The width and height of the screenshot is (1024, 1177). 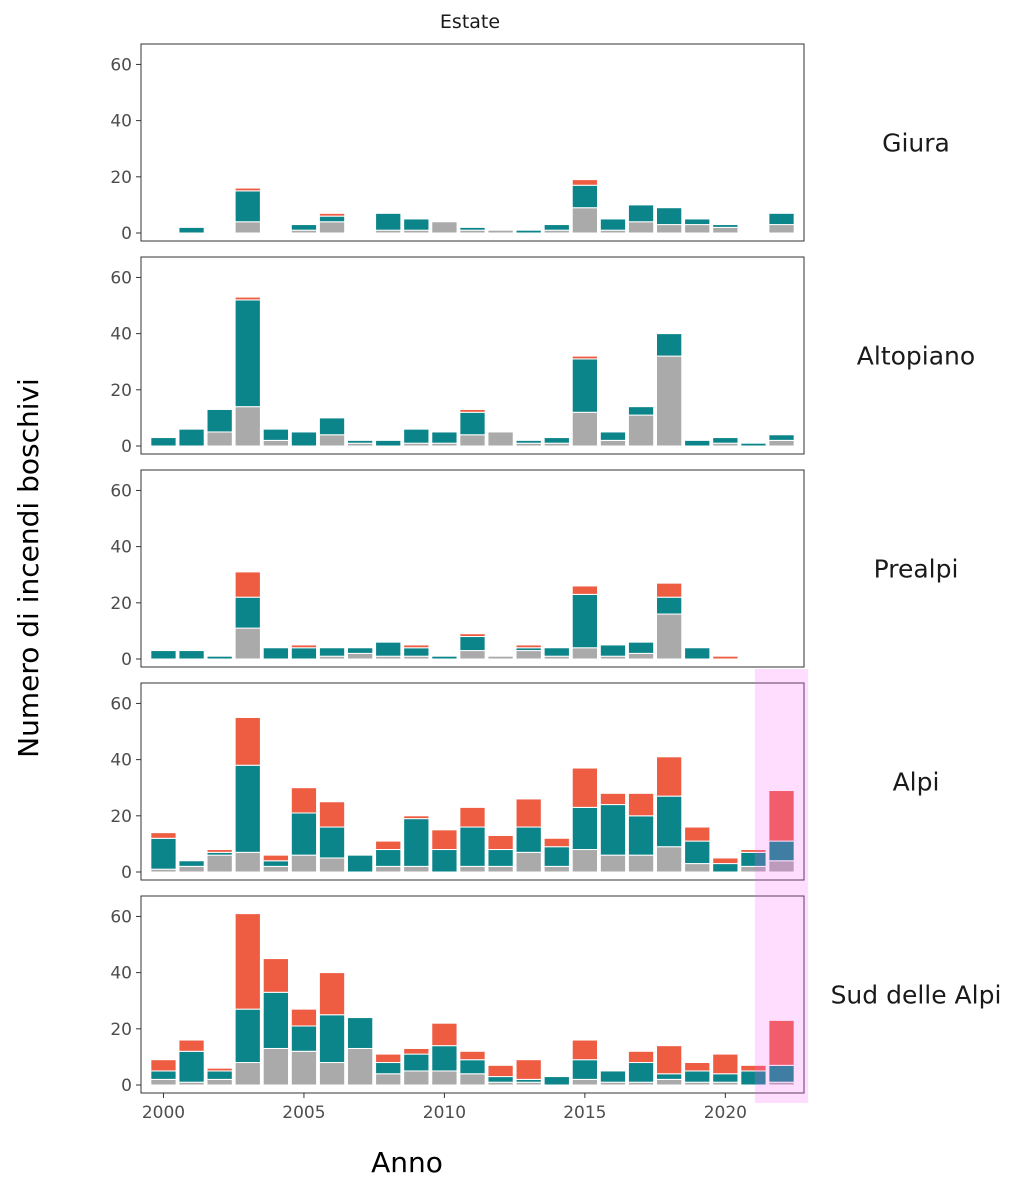 What do you see at coordinates (303, 1113) in the screenshot?
I see `x-tick-label: 2005` at bounding box center [303, 1113].